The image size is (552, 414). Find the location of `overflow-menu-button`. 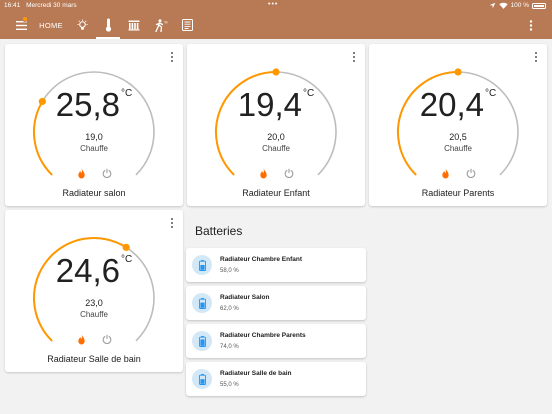

overflow-menu-button is located at coordinates (531, 25).